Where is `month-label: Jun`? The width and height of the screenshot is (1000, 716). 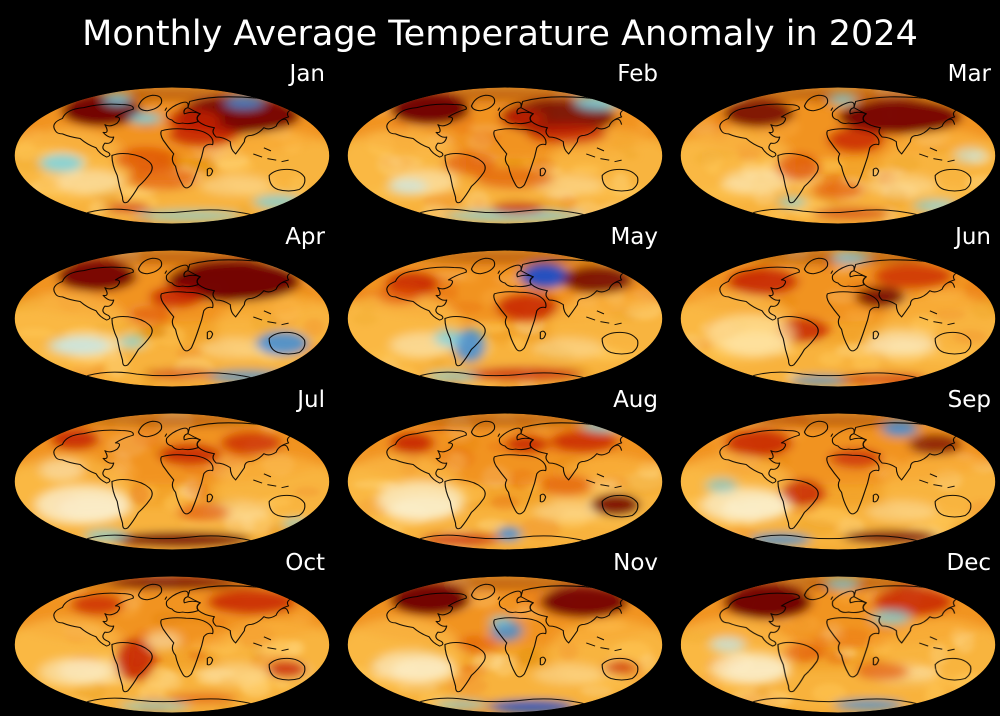 month-label: Jun is located at coordinates (973, 237).